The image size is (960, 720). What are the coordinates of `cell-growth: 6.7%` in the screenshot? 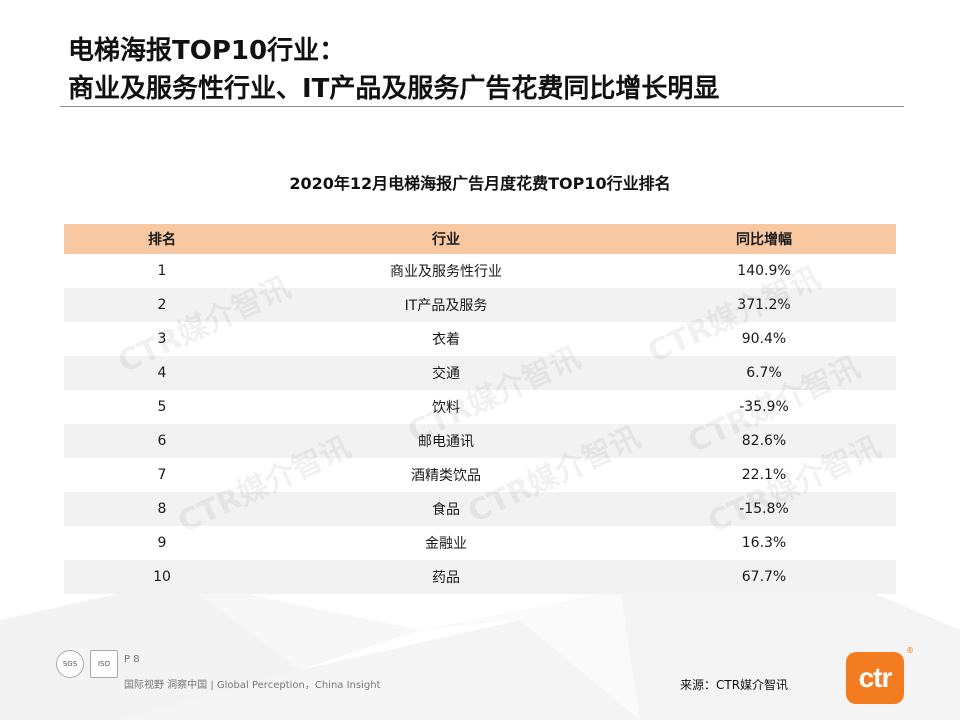 It's located at (764, 373).